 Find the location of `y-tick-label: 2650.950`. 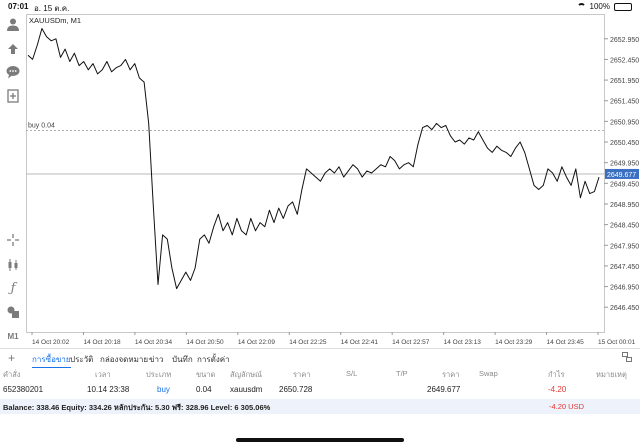

y-tick-label: 2650.950 is located at coordinates (624, 122).